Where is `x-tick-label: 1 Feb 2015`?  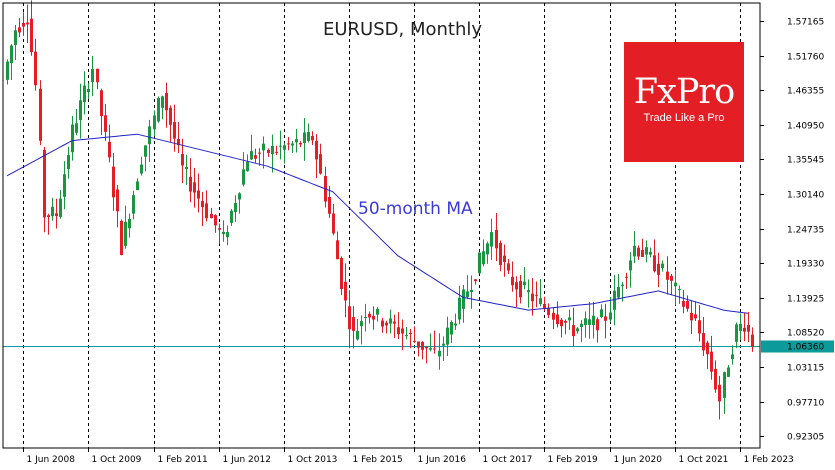
x-tick-label: 1 Feb 2015 is located at coordinates (378, 460).